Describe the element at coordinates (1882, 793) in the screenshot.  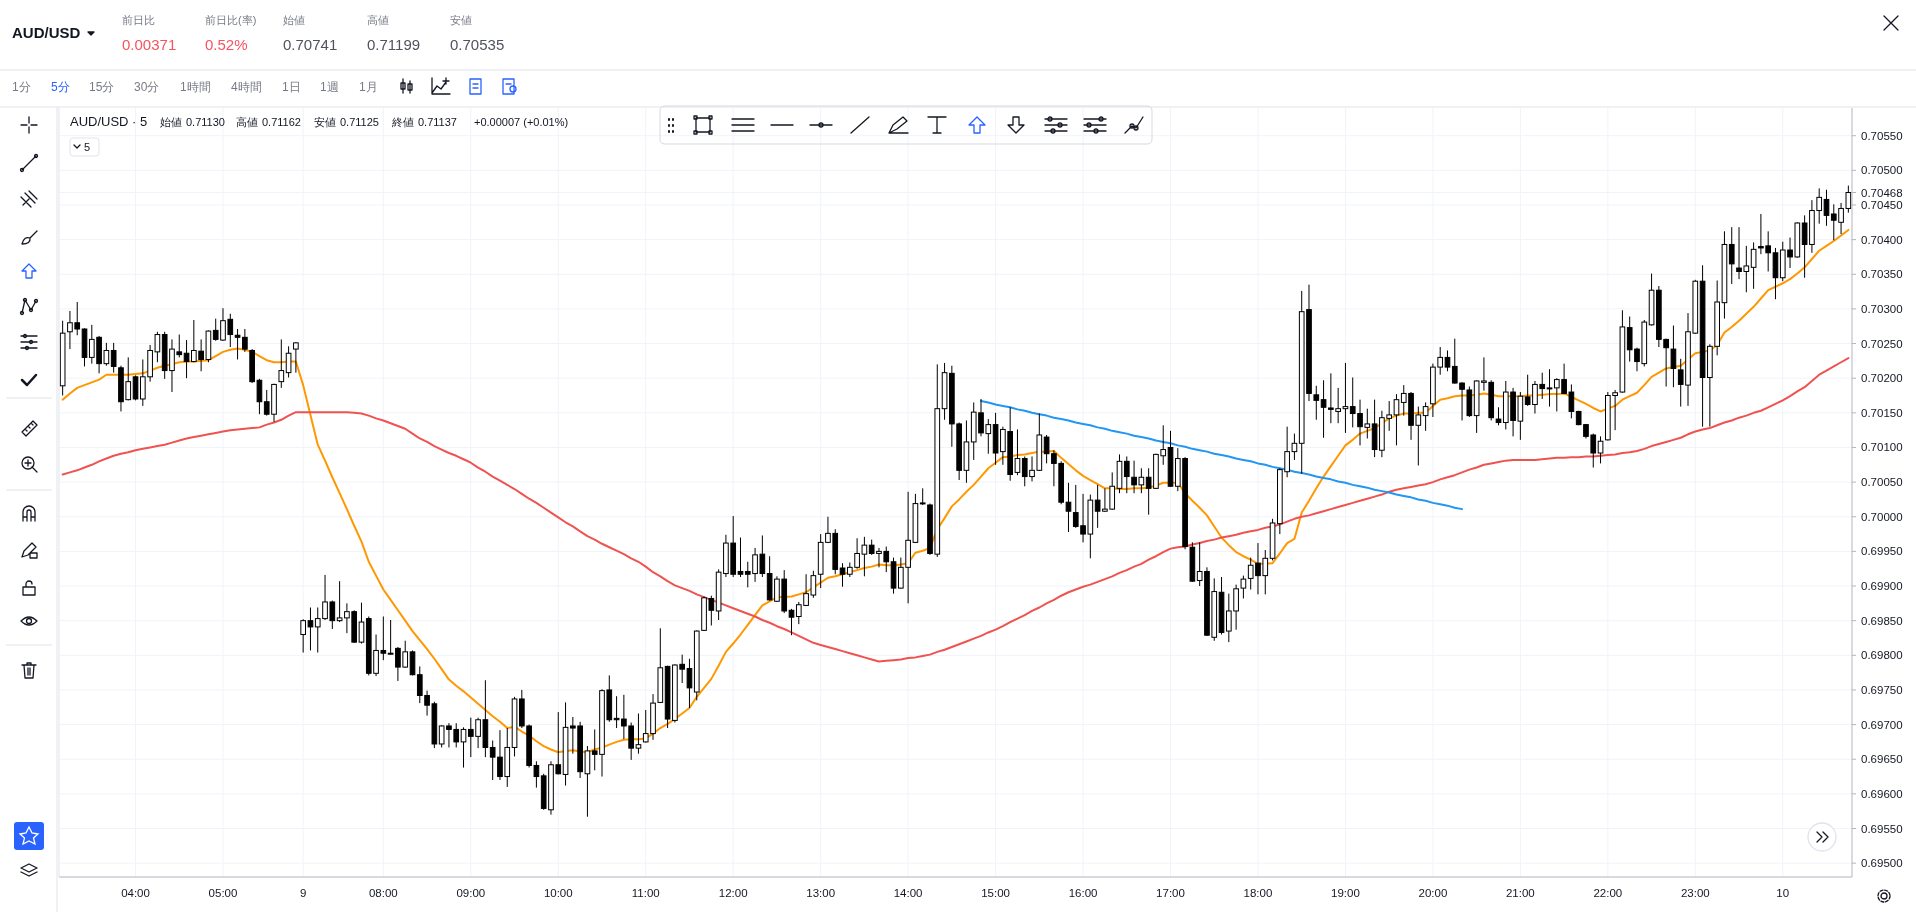
I see `y-tick-label: 0.69600` at that location.